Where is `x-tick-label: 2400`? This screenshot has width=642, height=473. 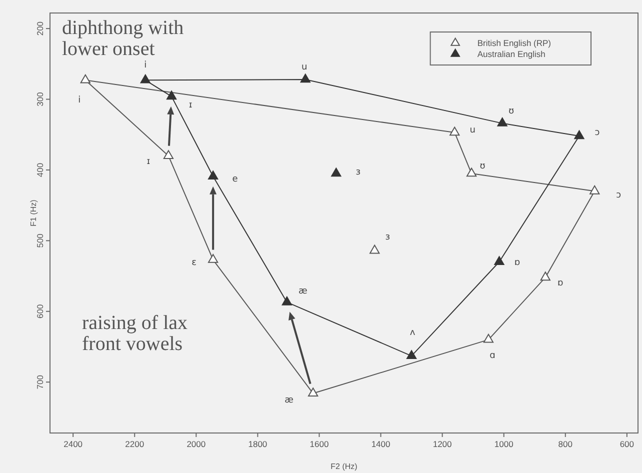 x-tick-label: 2400 is located at coordinates (73, 444).